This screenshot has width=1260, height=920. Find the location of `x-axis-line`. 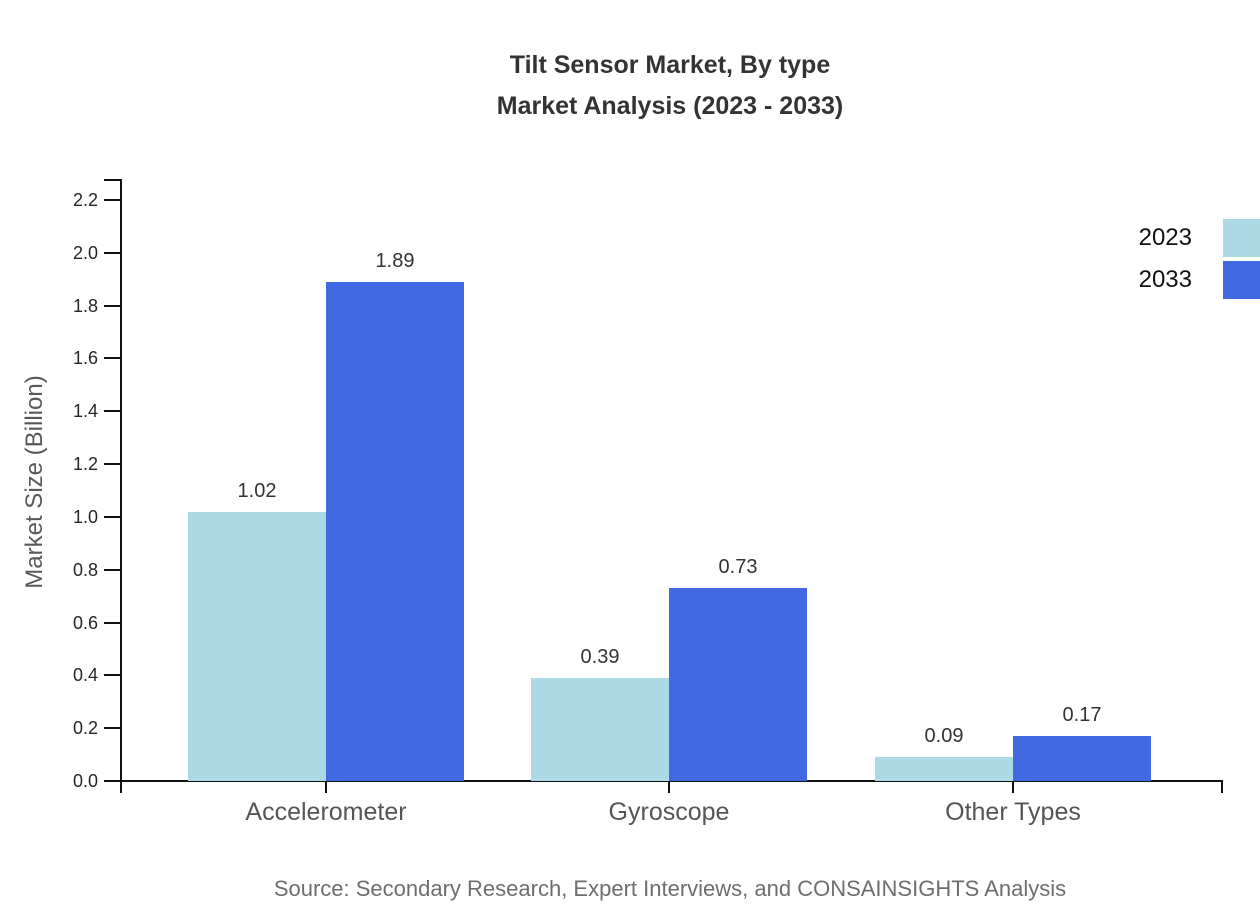

x-axis-line is located at coordinates (671, 786).